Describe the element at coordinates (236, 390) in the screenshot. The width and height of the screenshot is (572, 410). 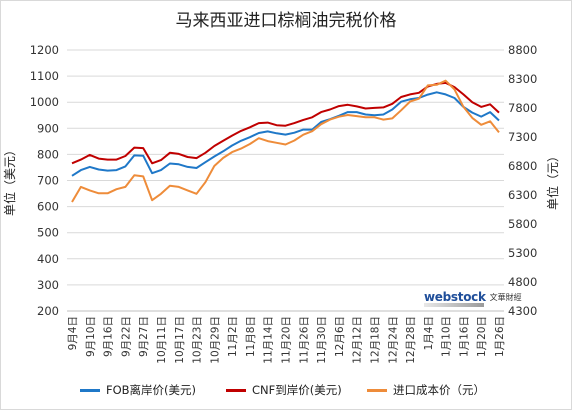
I see `legend-swatch-cnf` at that location.